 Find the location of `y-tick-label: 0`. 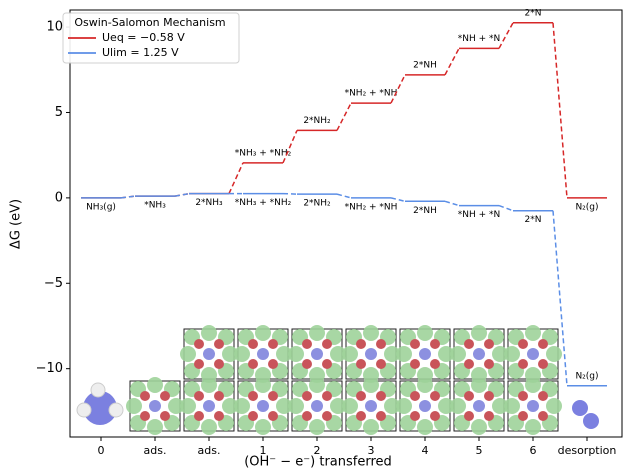

y-tick-label: 0 is located at coordinates (59, 197).